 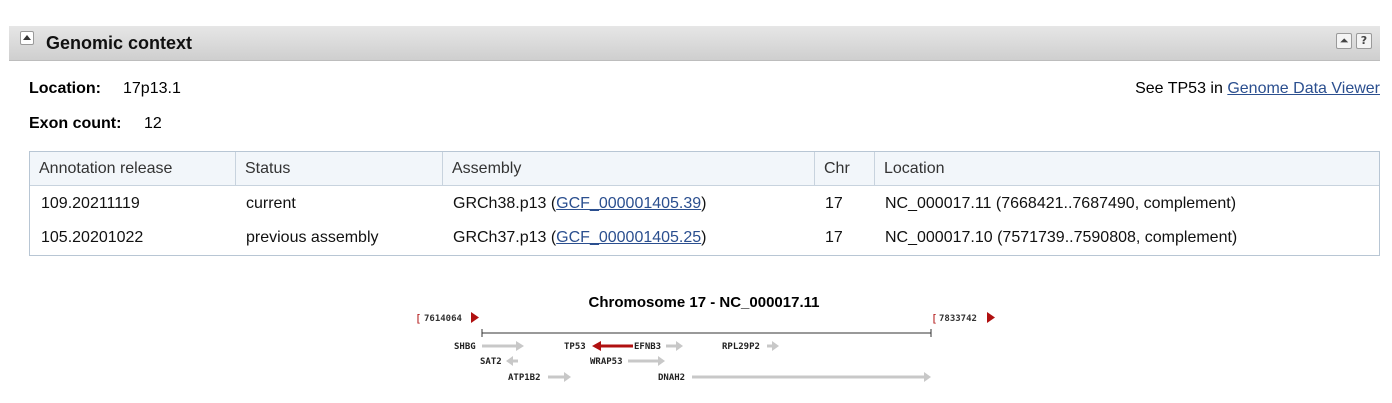 I want to click on row1-assembly-name: GRCh38.p13 (, so click(x=505, y=203).